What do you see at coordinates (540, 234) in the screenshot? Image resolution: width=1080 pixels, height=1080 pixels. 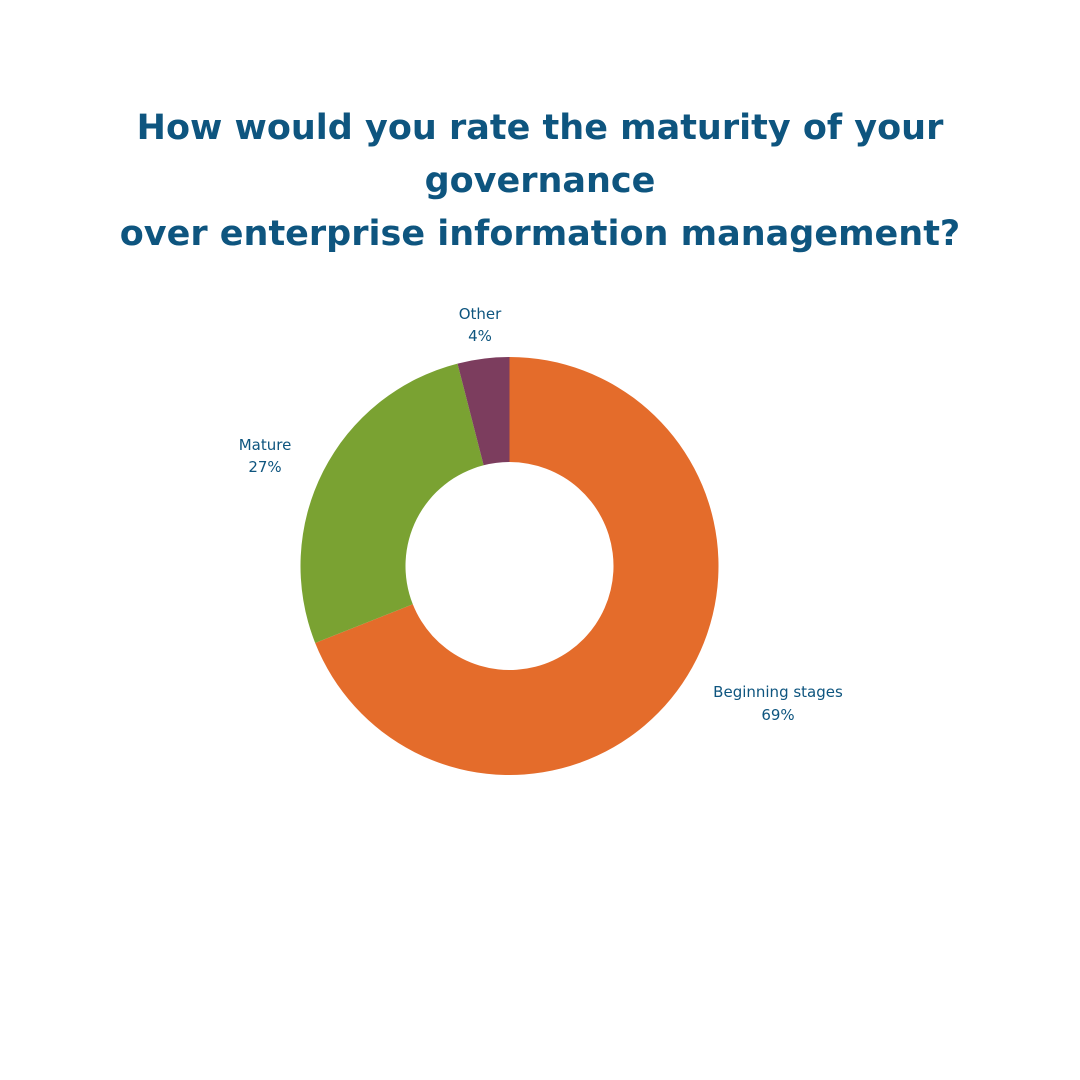 I see `chart-title-line-2: over enterprise information management?` at bounding box center [540, 234].